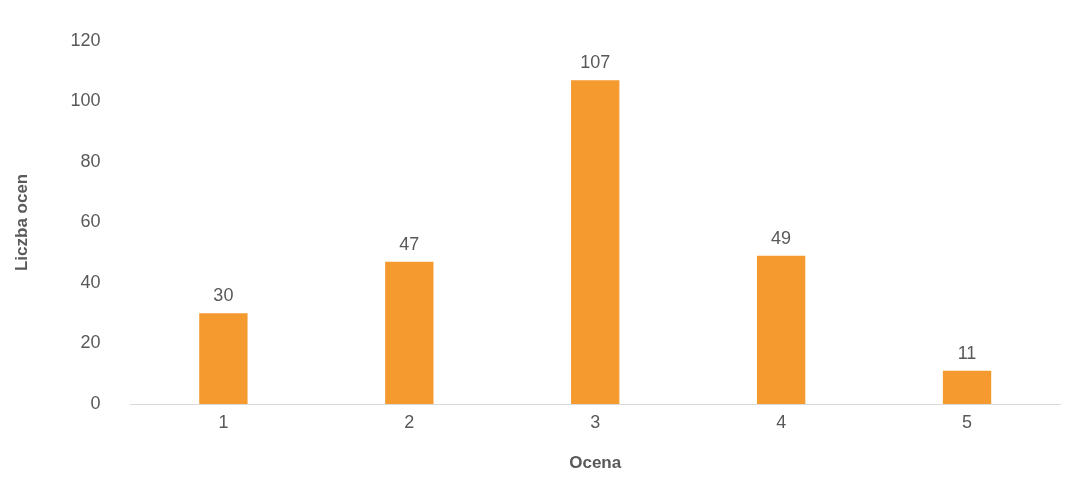 The height and width of the screenshot is (482, 1070). What do you see at coordinates (781, 237) in the screenshot?
I see `data-label: 49` at bounding box center [781, 237].